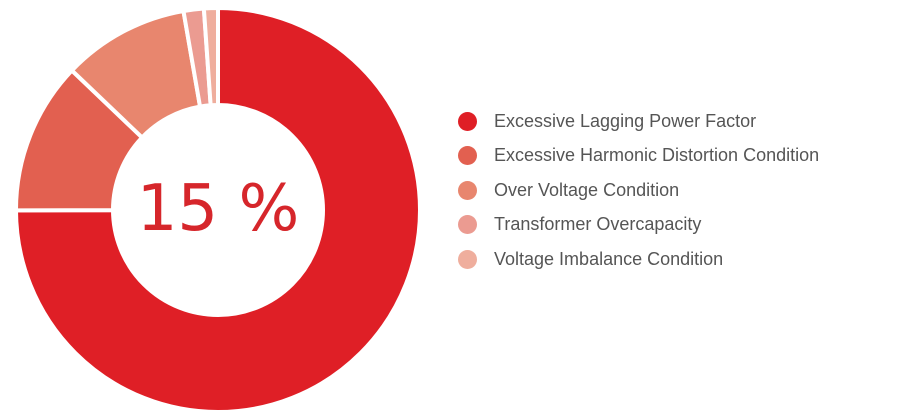  I want to click on legend-label: Over Voltage Condition, so click(587, 189).